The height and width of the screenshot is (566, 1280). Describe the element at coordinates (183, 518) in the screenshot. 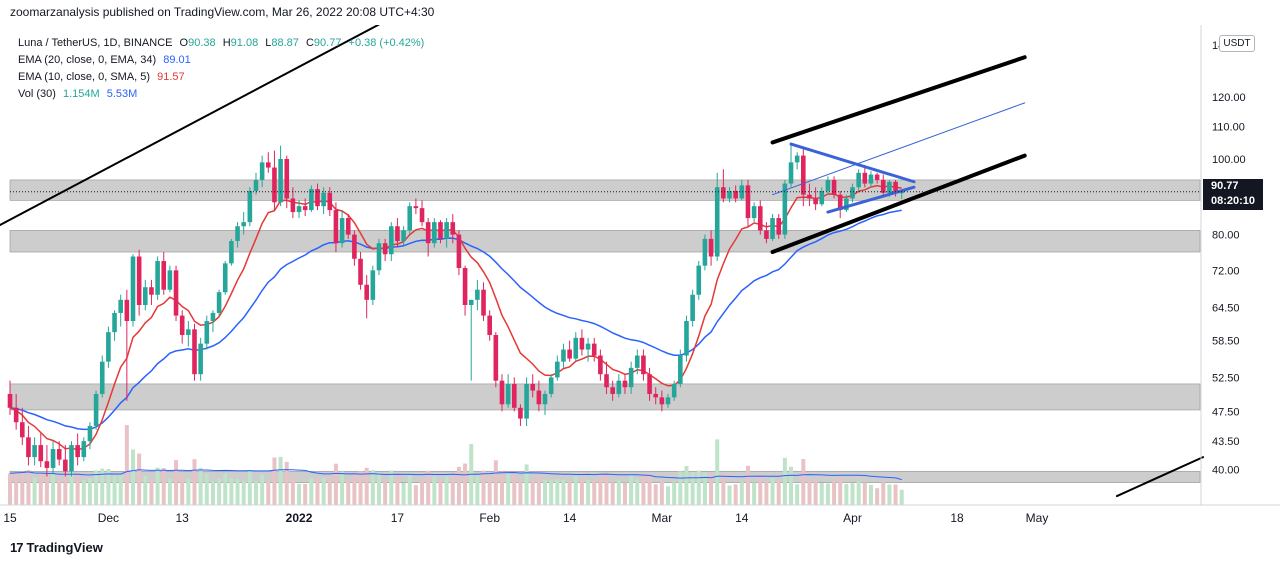

I see `time-tick-label: 13` at that location.